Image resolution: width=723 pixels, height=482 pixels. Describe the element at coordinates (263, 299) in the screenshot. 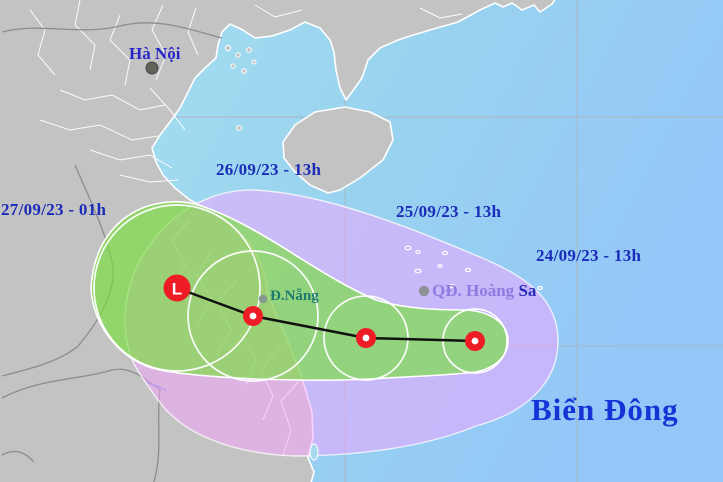

I see `danang-dot` at that location.